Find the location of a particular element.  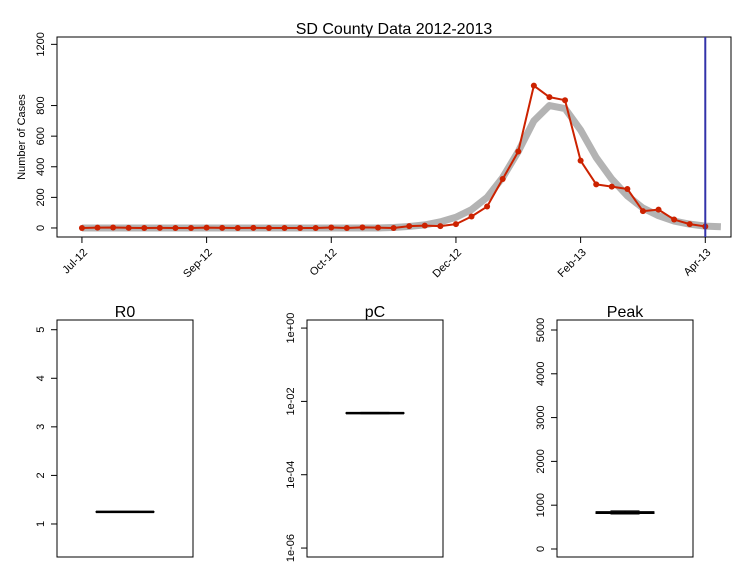

y-tick-label: 800 is located at coordinates (41, 105).